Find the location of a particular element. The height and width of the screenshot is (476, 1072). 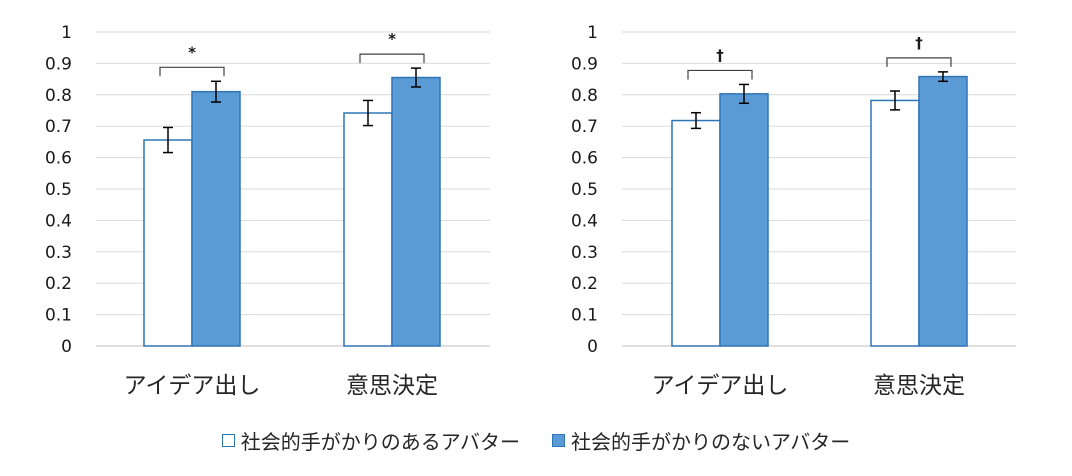

right-y-tick-label: 0.8 is located at coordinates (584, 96).